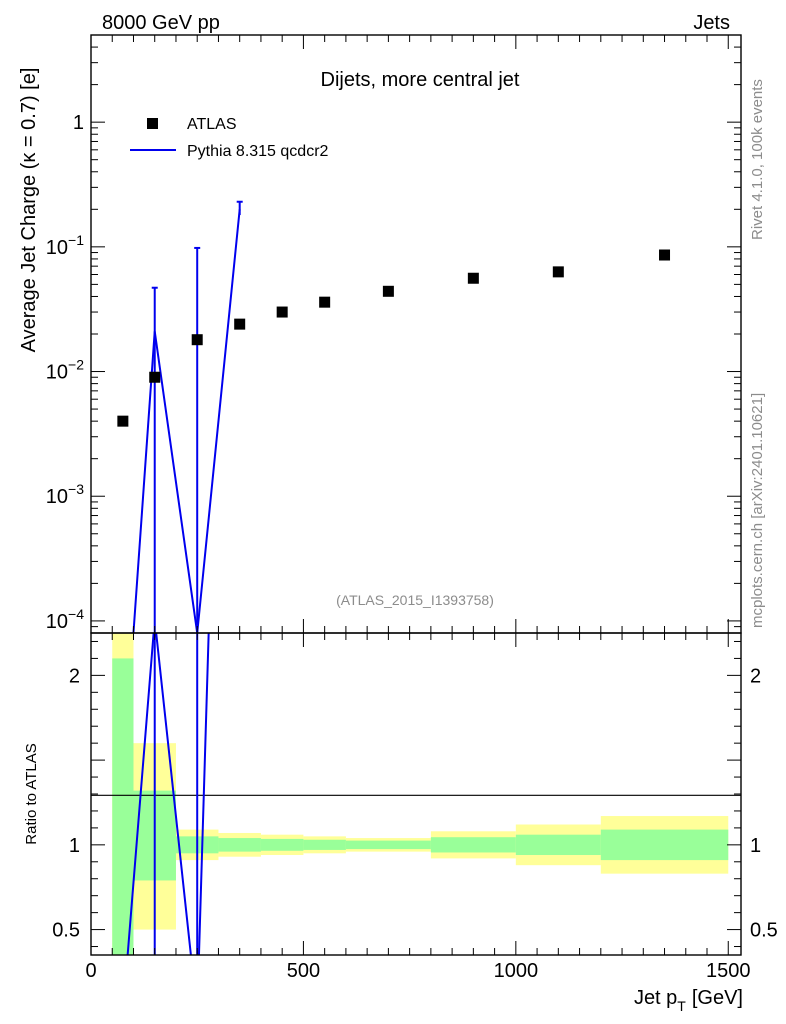  I want to click on ratio-y-tick-label-left-2: 2, so click(74, 676).